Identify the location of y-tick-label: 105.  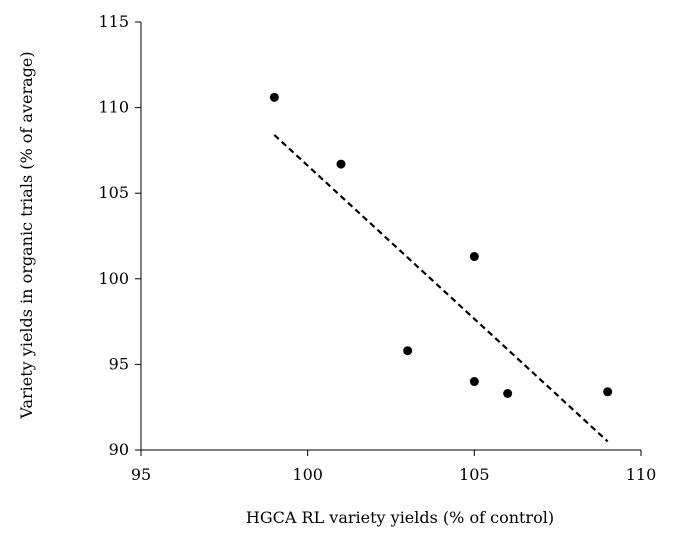
(113, 192).